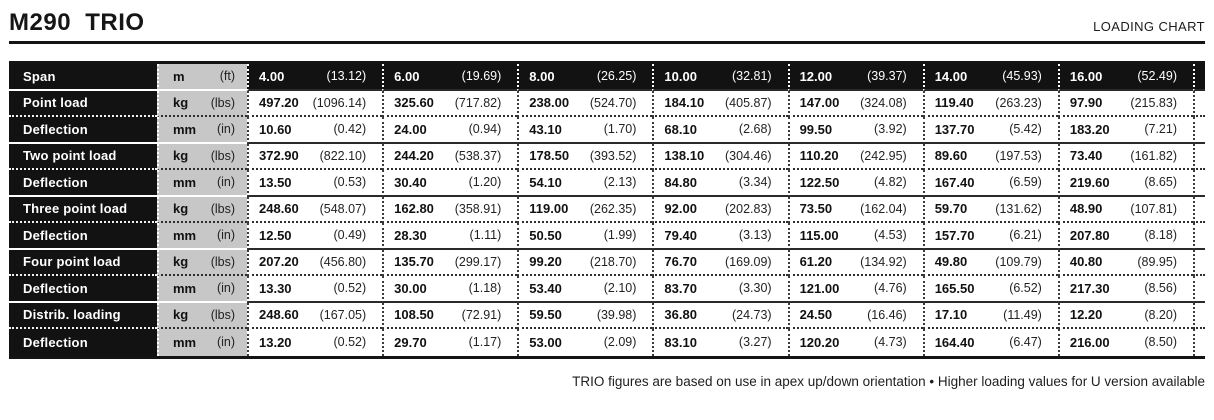 The image size is (1214, 420). Describe the element at coordinates (315, 262) in the screenshot. I see `data-cell: 207.20 (456.80)` at that location.